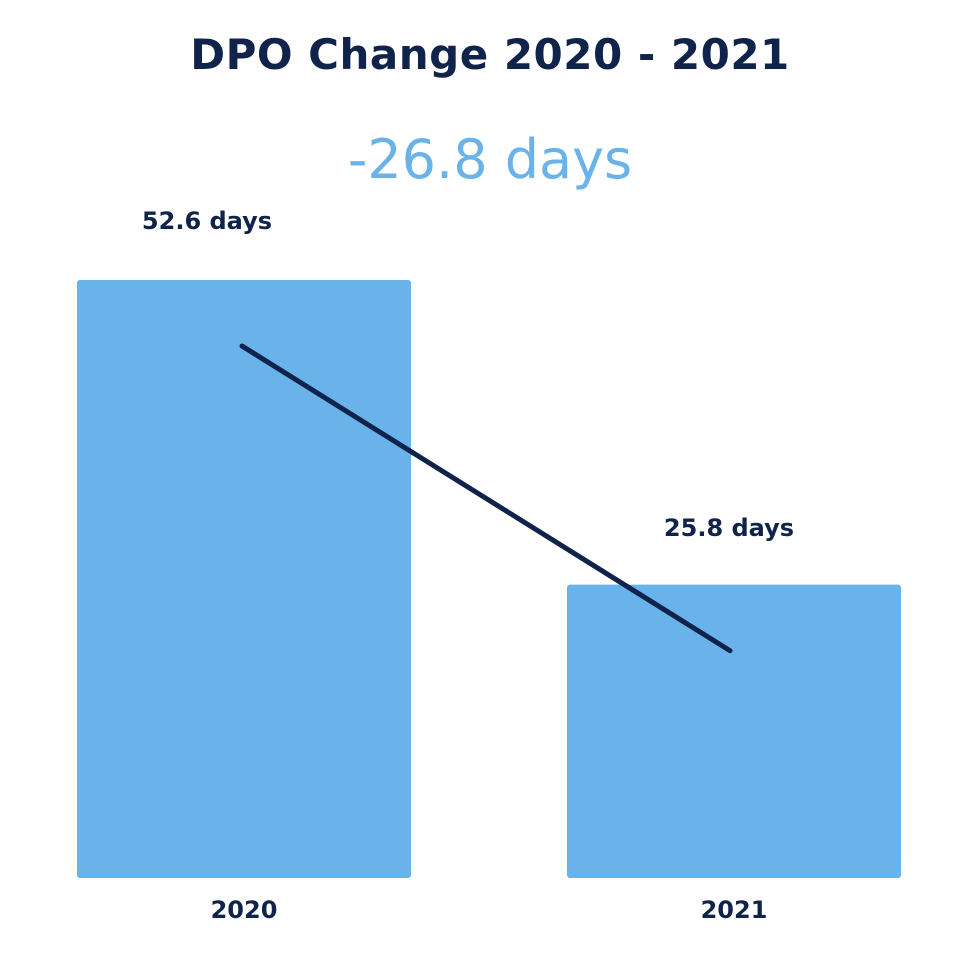 The height and width of the screenshot is (980, 980). I want to click on value-label-2020: 52.6 days, so click(207, 221).